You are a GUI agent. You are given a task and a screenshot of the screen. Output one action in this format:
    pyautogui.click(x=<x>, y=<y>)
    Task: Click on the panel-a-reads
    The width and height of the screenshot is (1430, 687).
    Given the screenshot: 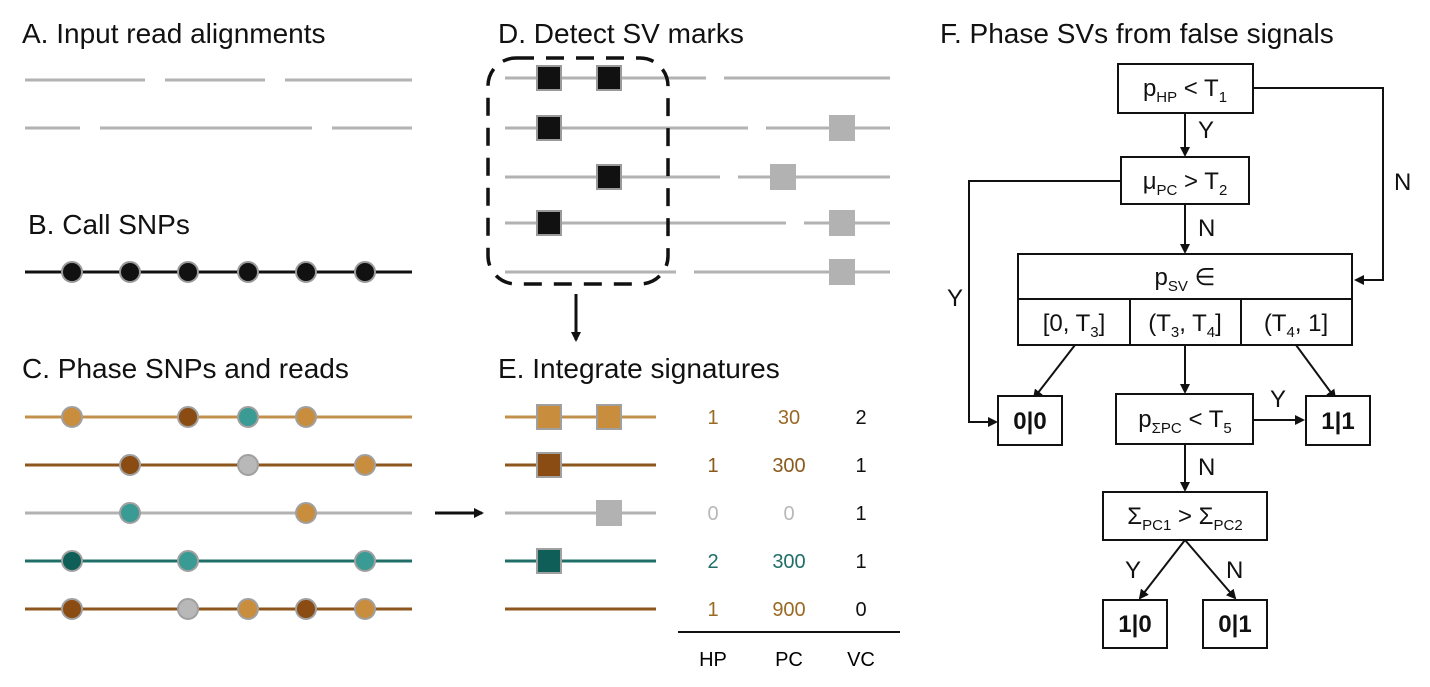 What is the action you would take?
    pyautogui.click(x=218, y=104)
    